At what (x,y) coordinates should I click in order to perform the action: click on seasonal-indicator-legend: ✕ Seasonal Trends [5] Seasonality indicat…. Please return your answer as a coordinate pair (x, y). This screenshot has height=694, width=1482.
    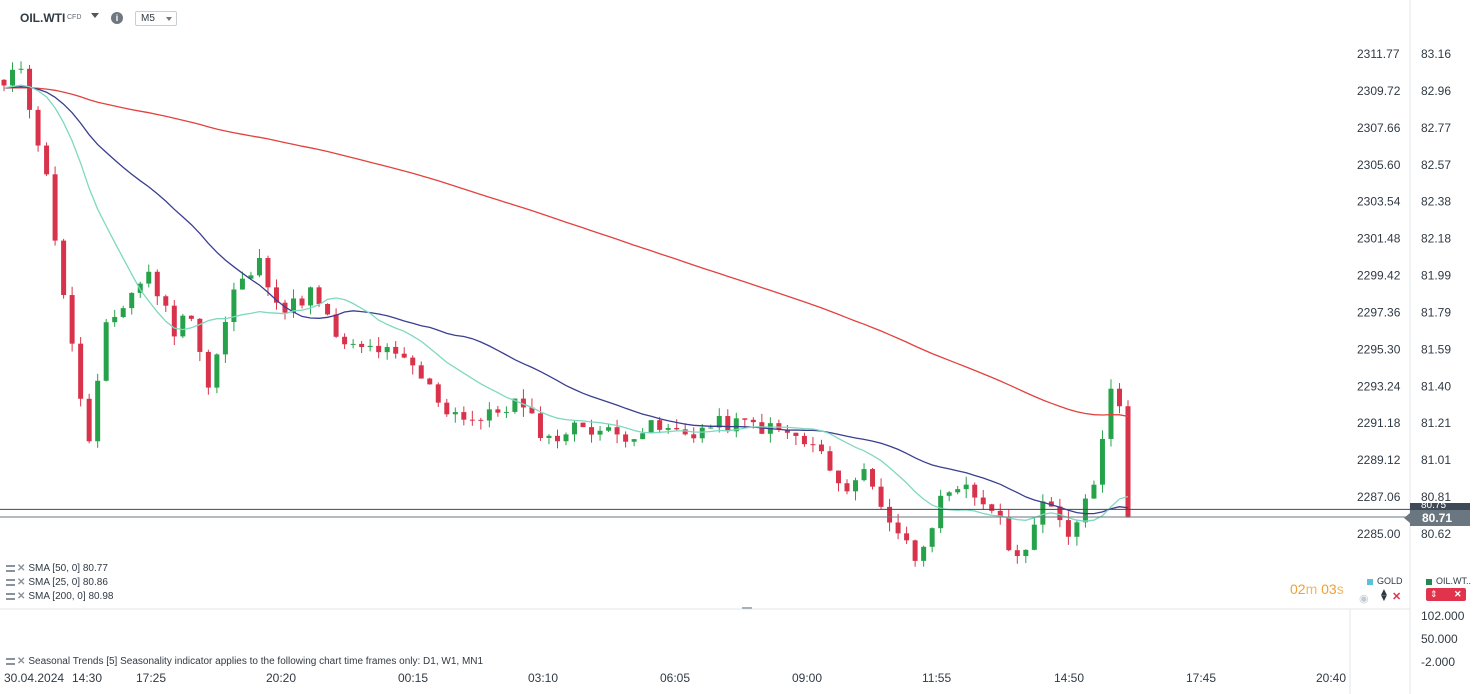
    Looking at the image, I should click on (244, 661).